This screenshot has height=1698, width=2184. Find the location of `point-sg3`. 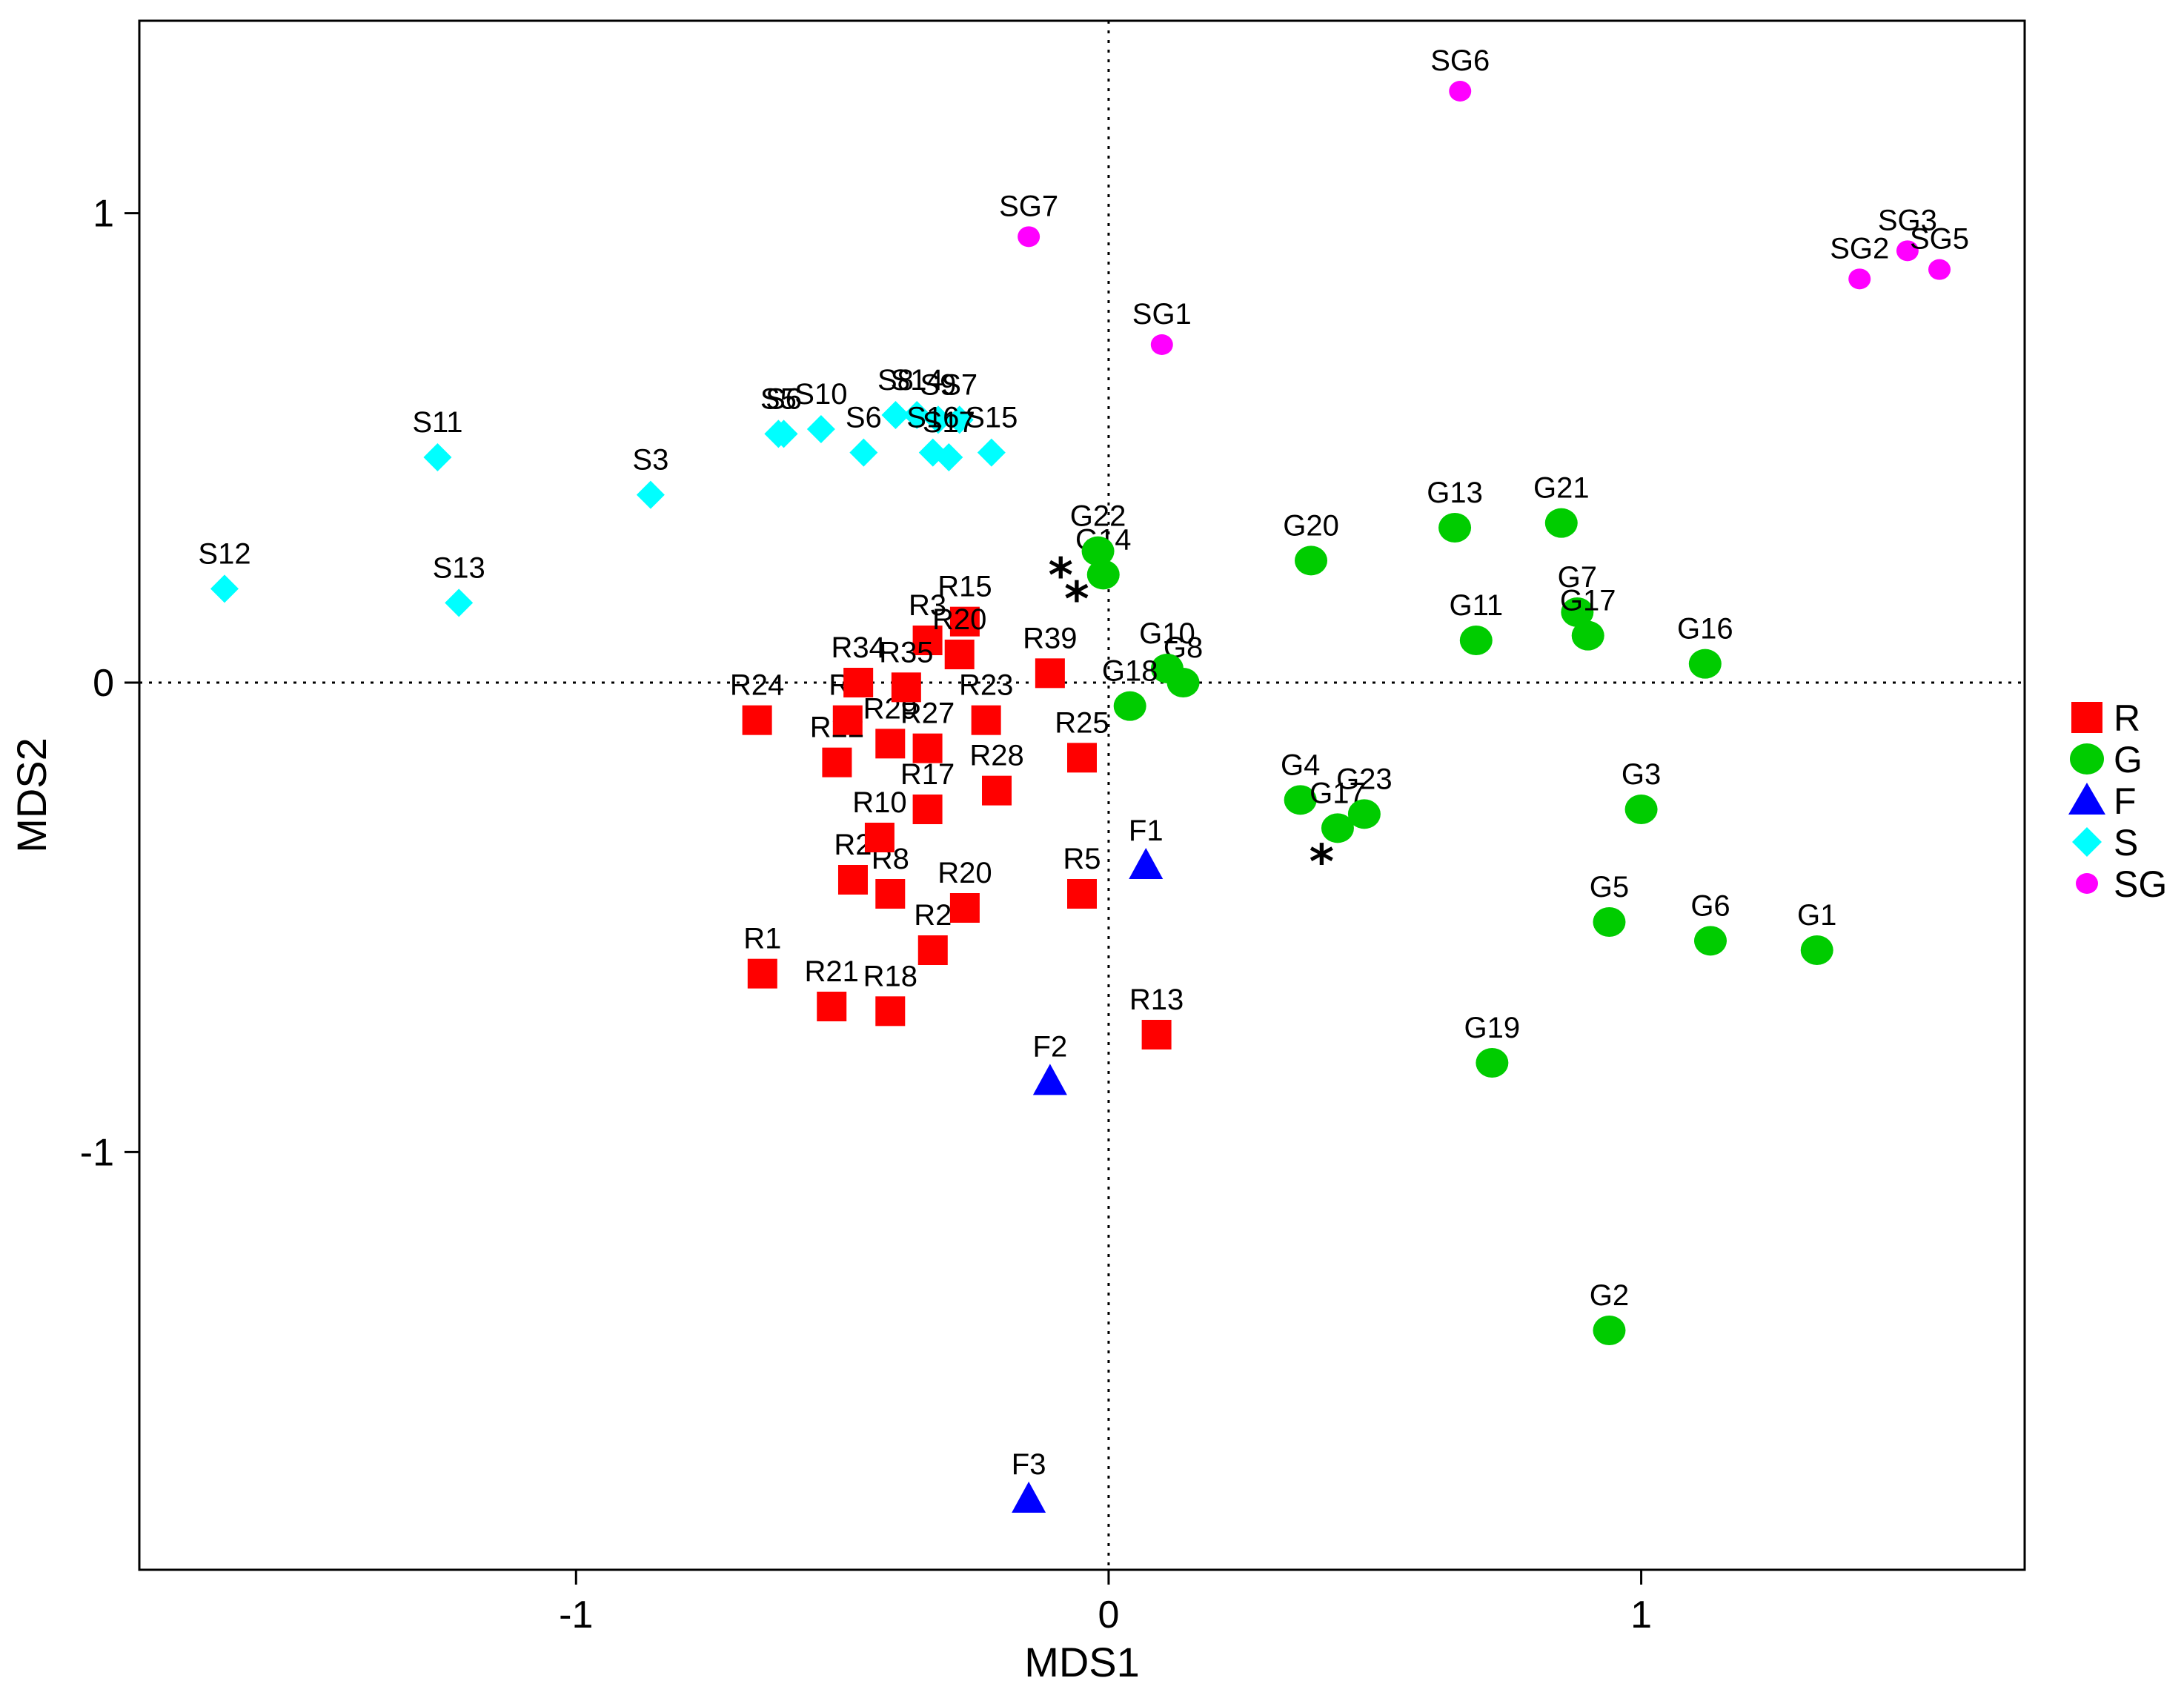

point-sg3 is located at coordinates (1907, 251).